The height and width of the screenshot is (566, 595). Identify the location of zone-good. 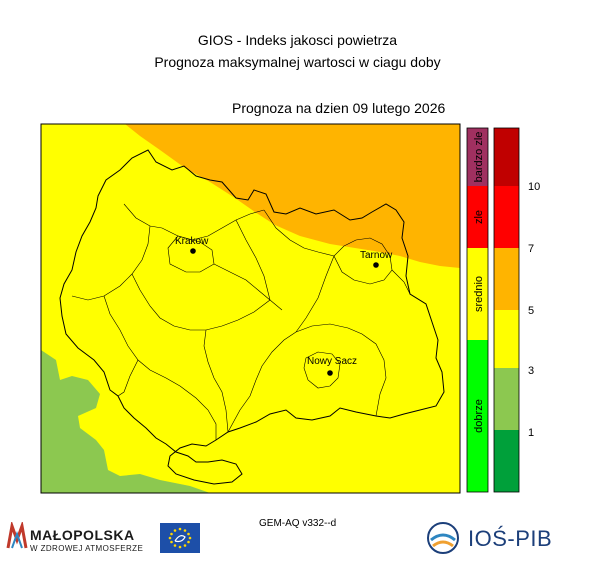
(125, 421).